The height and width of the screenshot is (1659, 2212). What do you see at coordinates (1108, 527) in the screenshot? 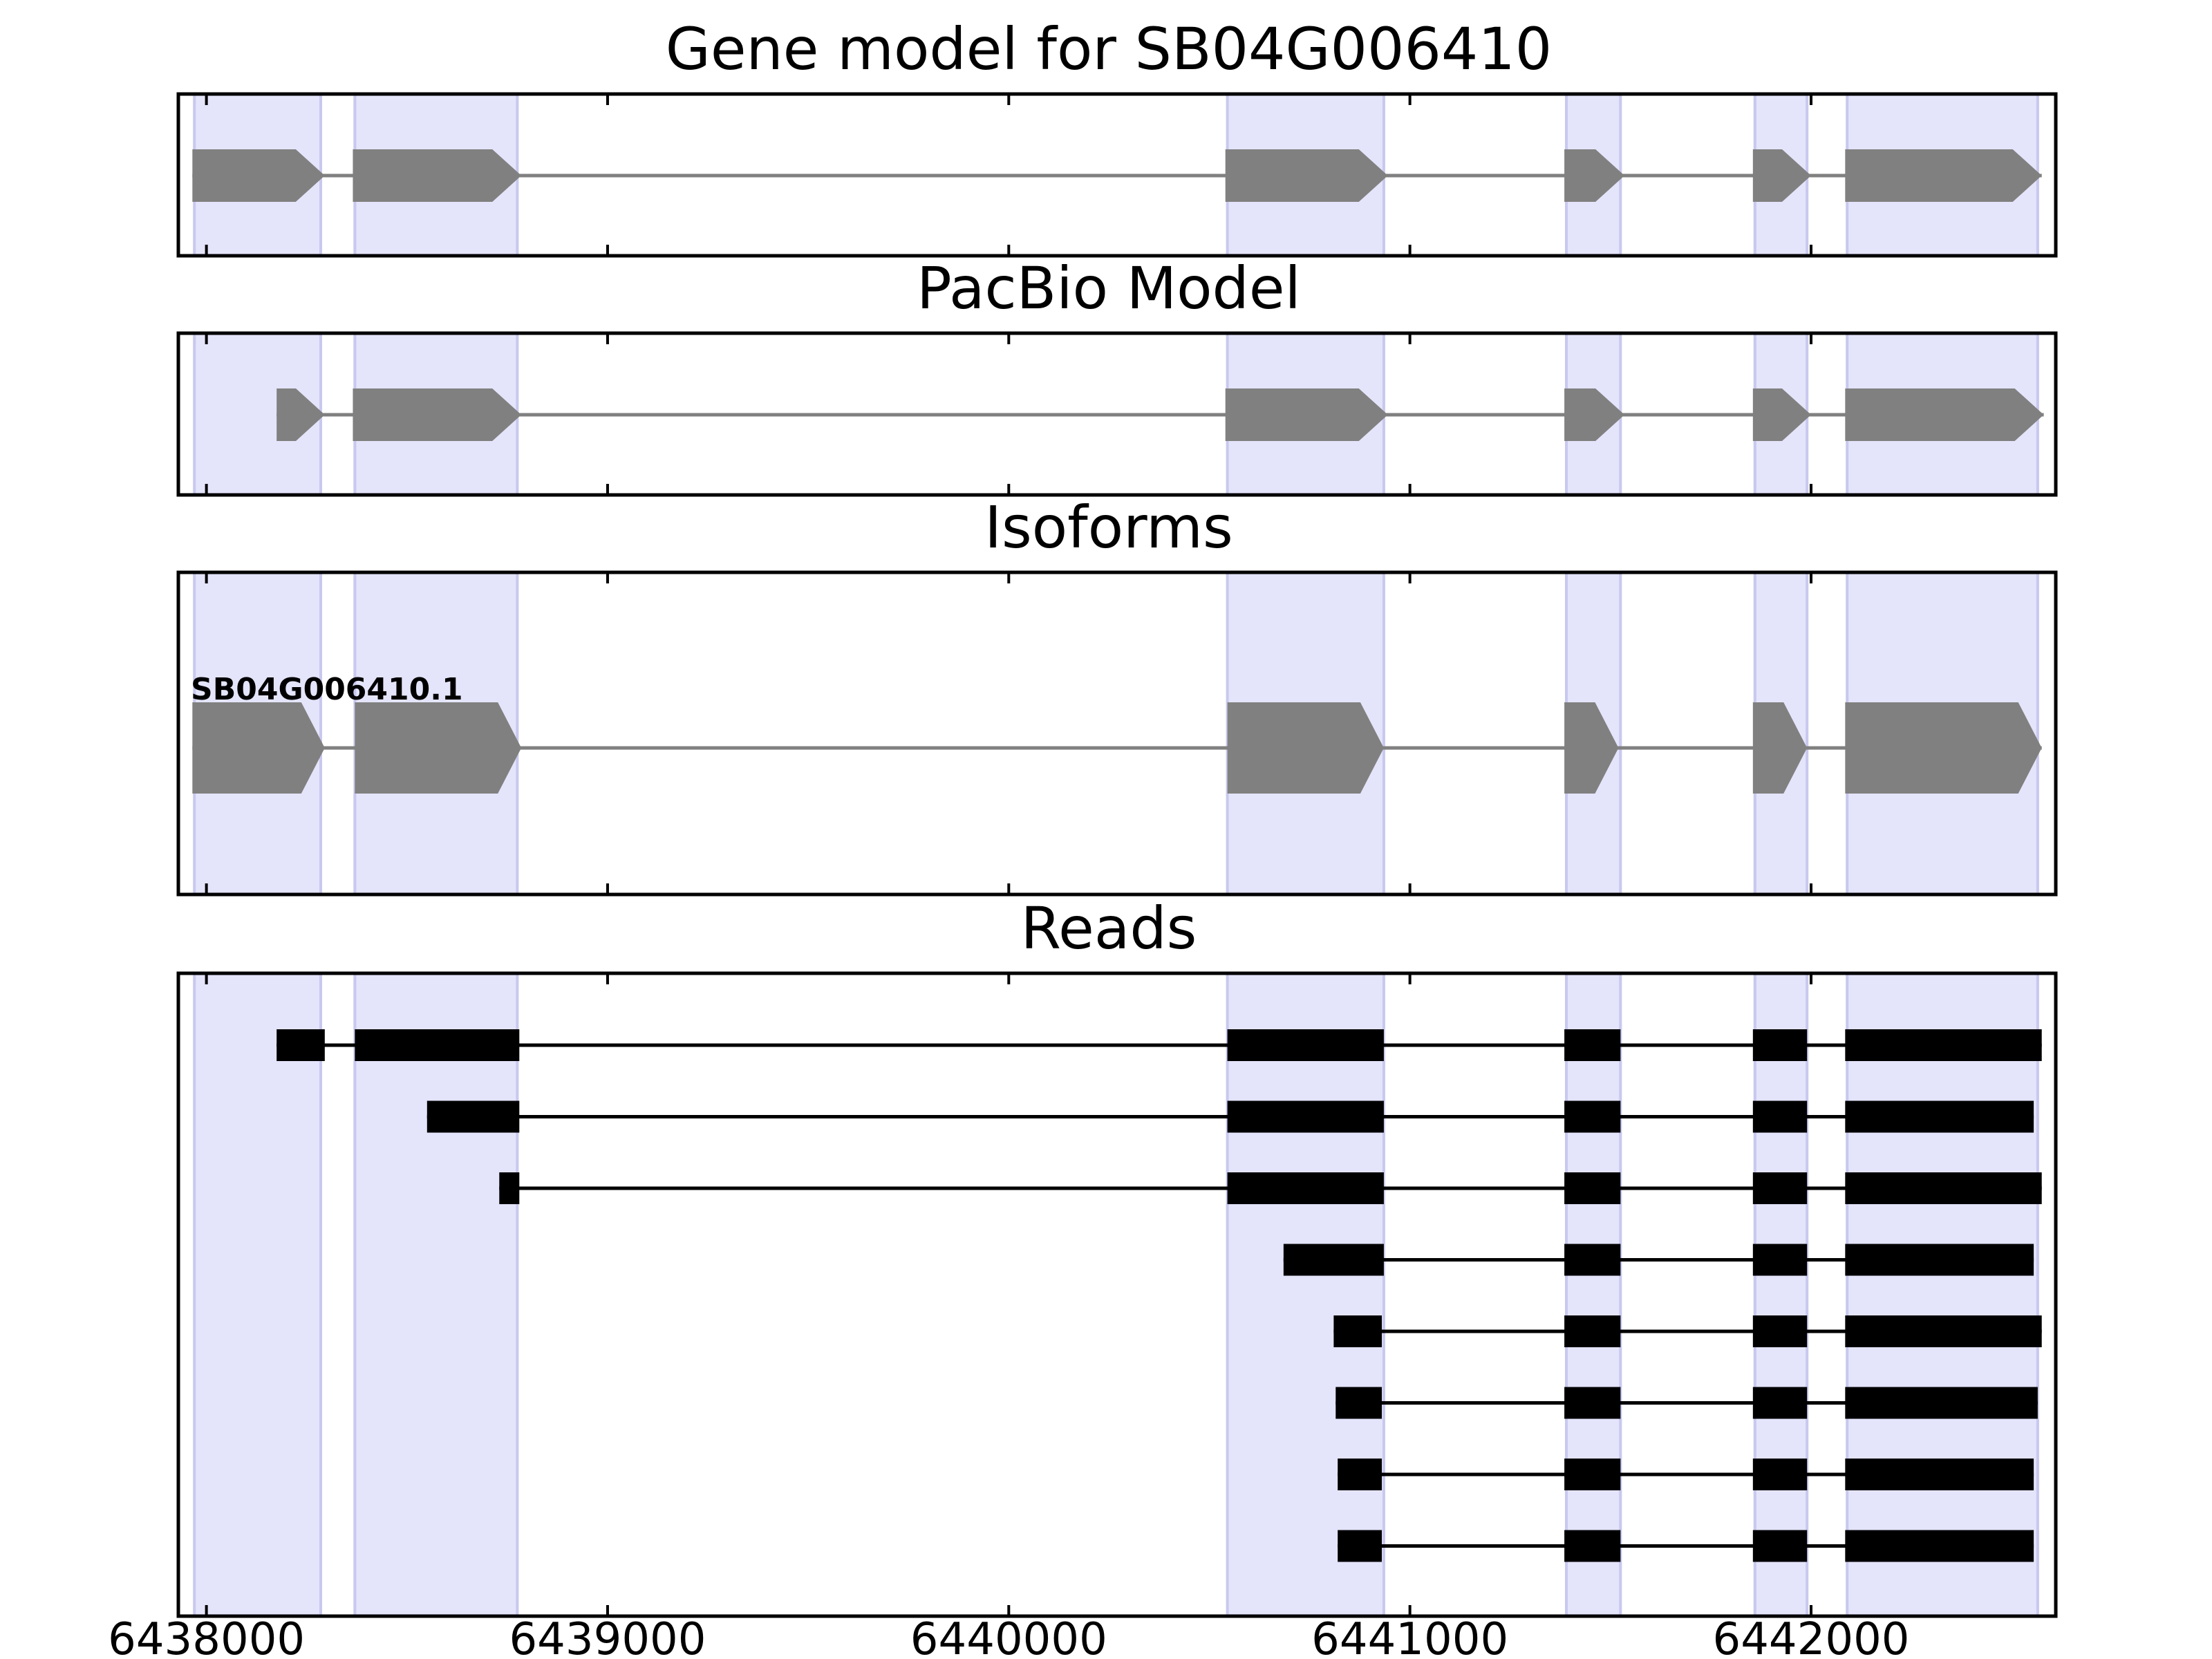
I see `panel-title-isoforms: Isoforms` at bounding box center [1108, 527].